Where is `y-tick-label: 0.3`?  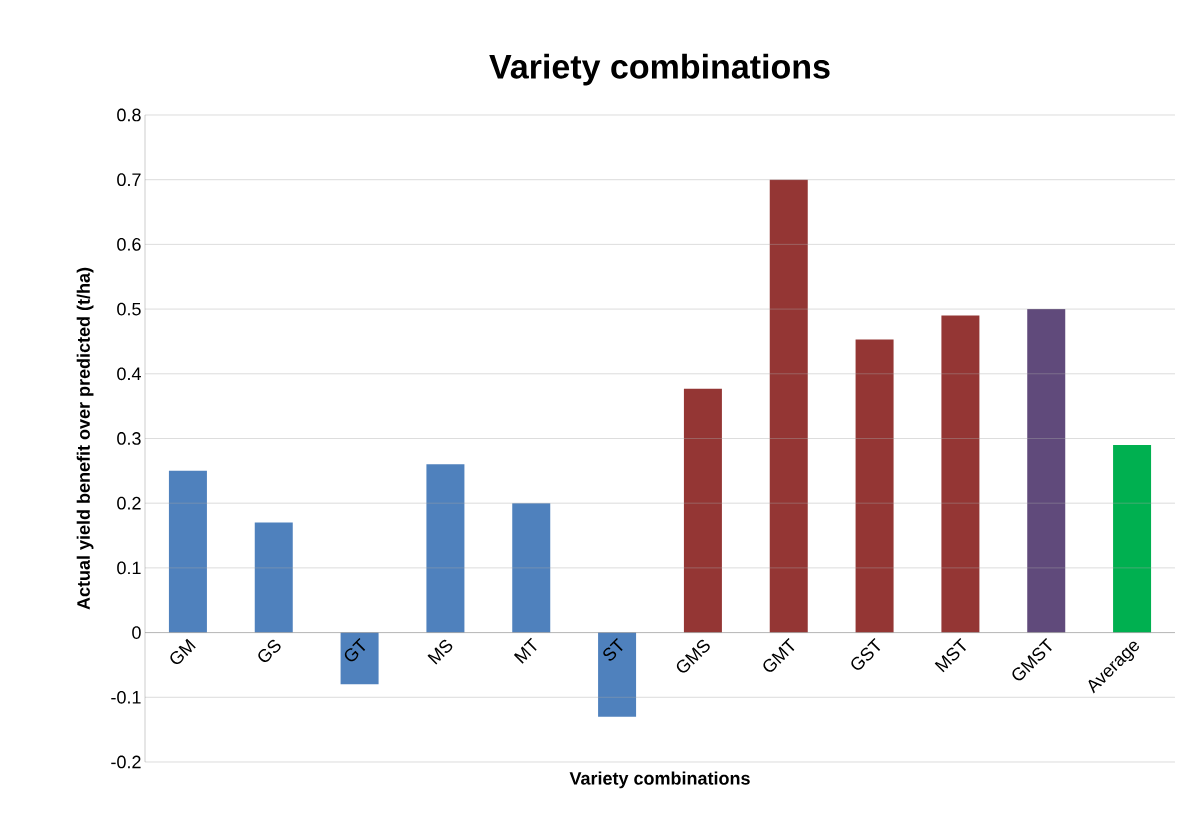
y-tick-label: 0.3 is located at coordinates (129, 438).